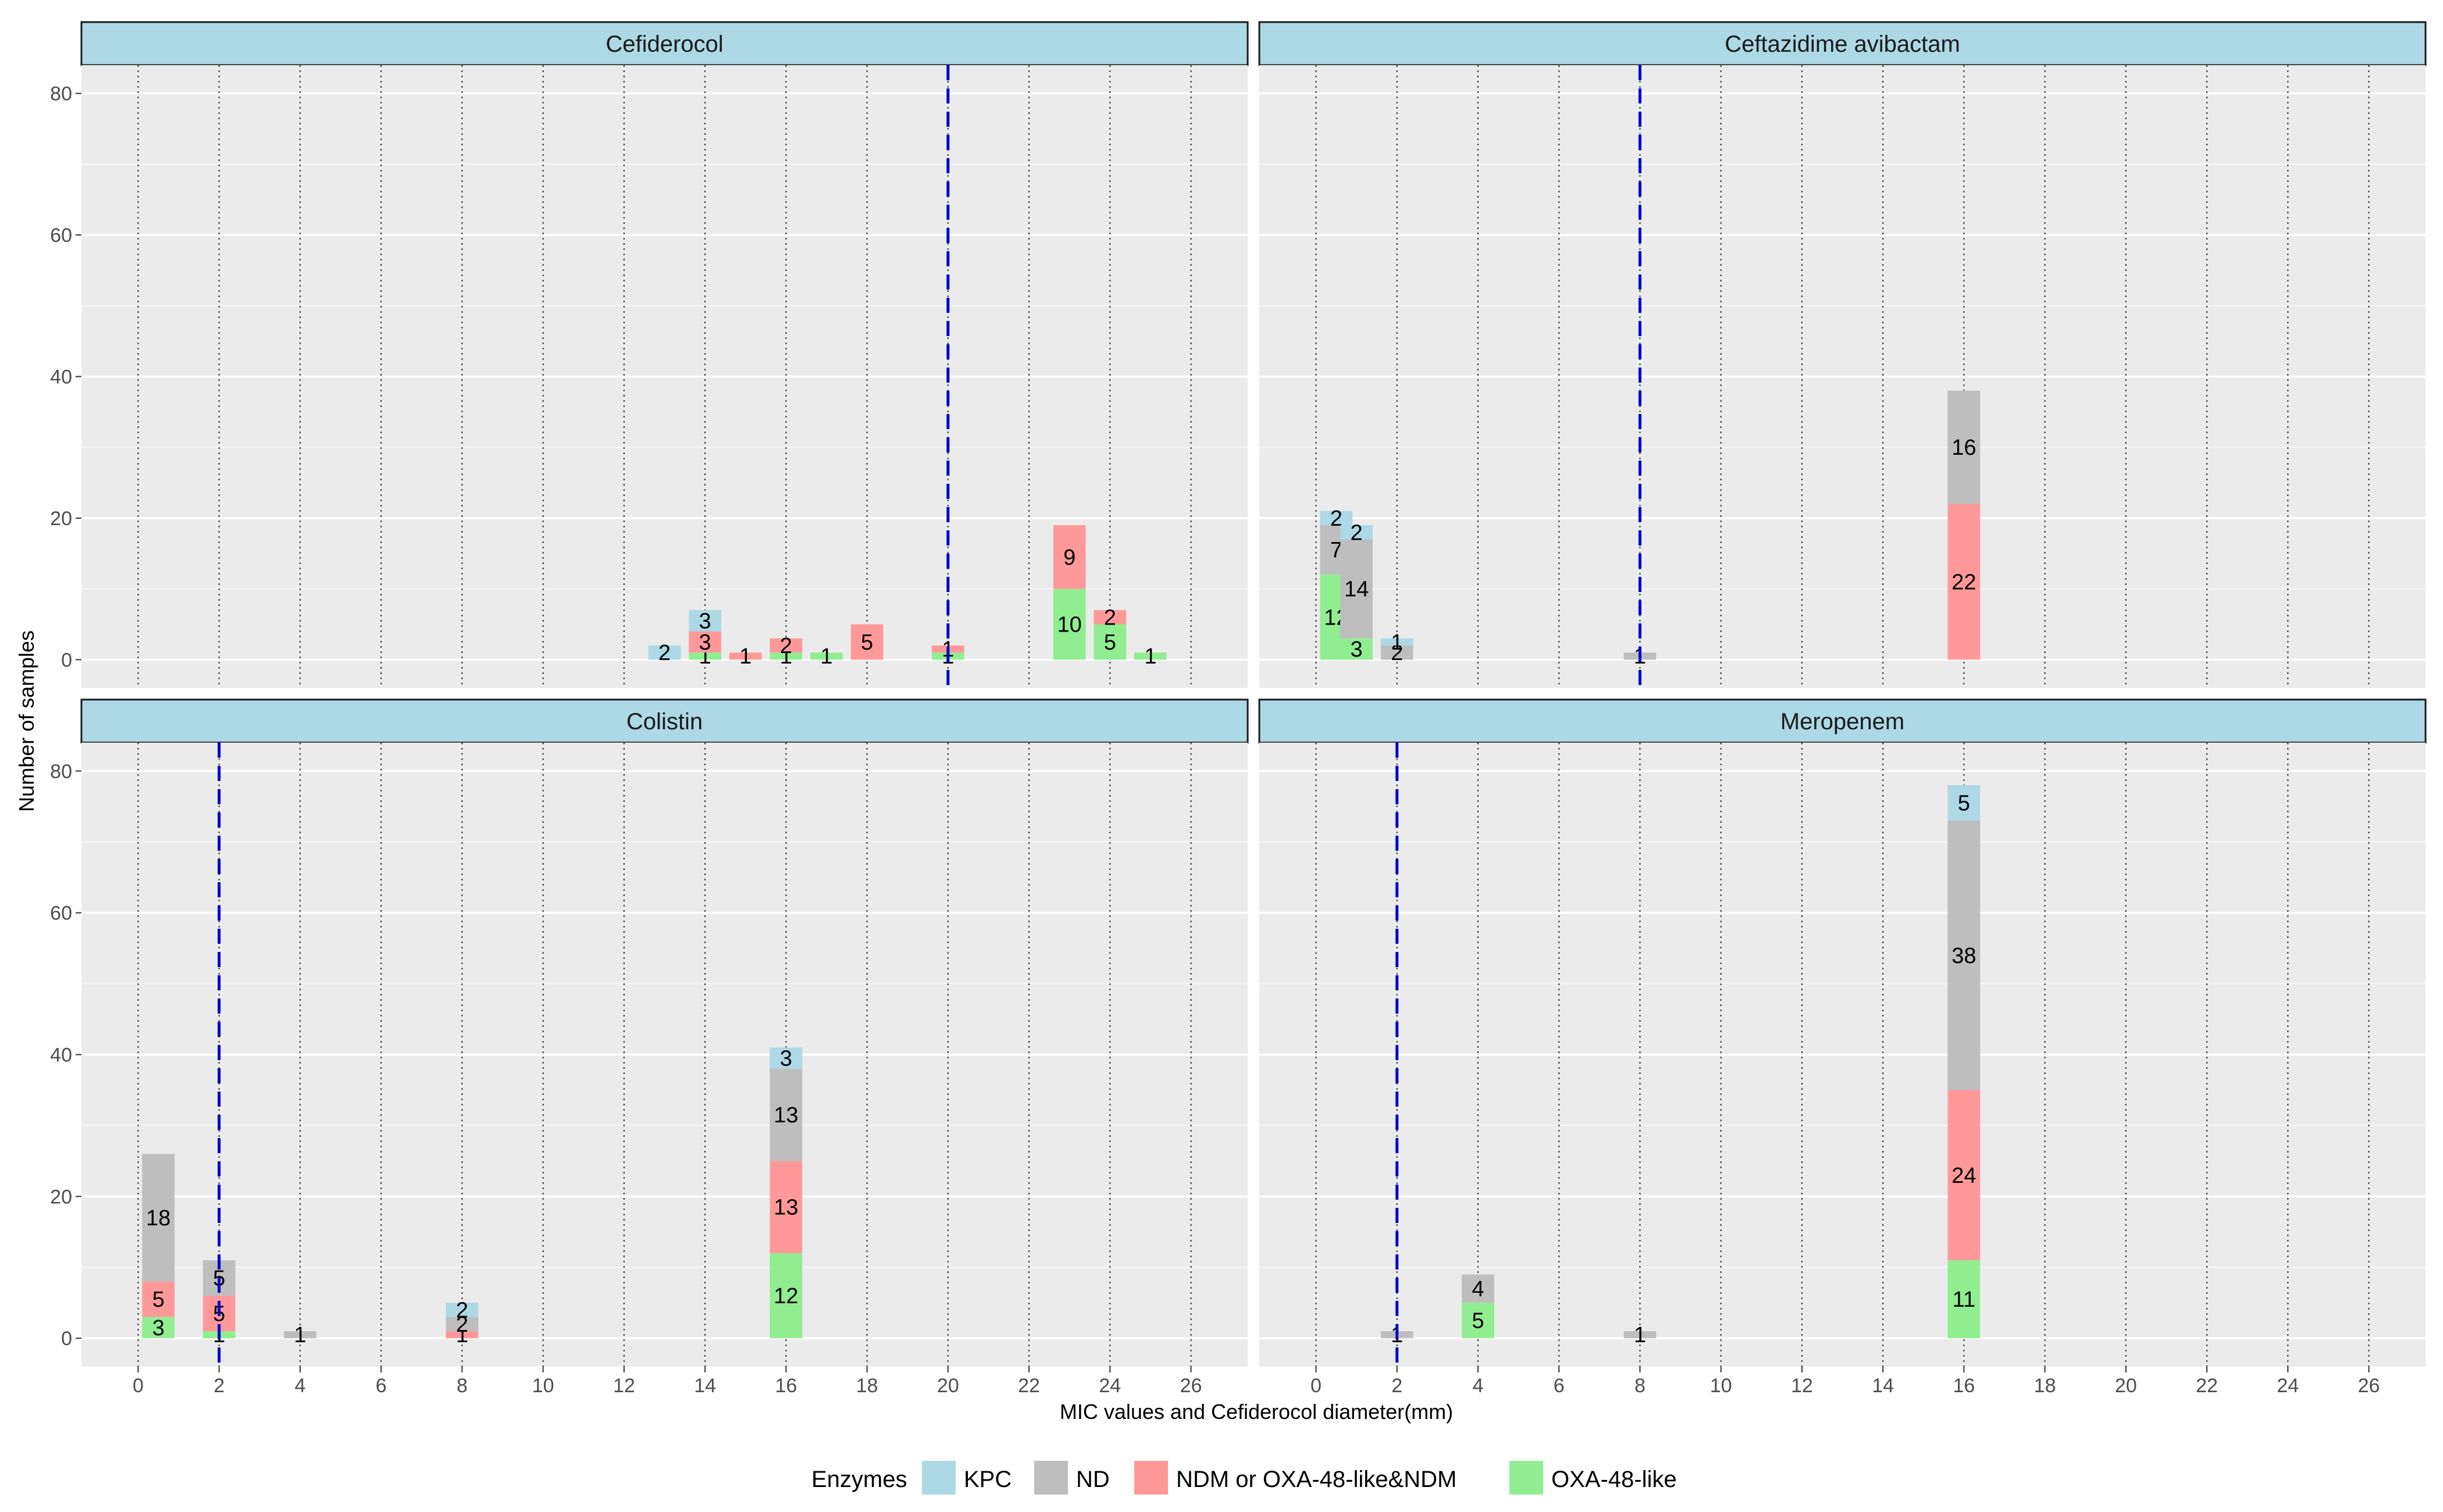 The height and width of the screenshot is (1512, 2443). I want to click on bar-data-label: 10, so click(1069, 624).